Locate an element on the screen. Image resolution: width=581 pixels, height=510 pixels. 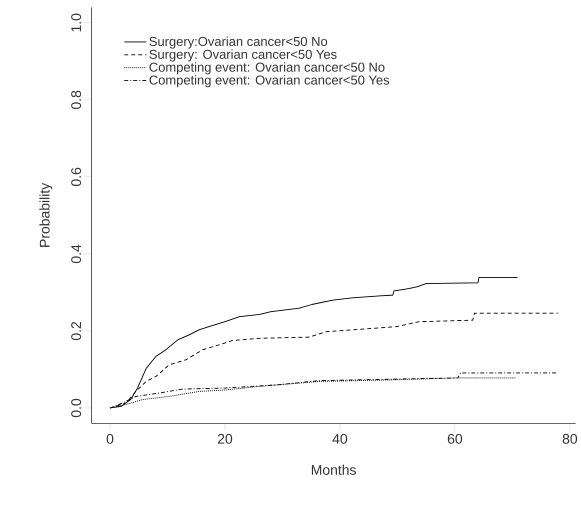
x-tick-label: 80 is located at coordinates (570, 439).